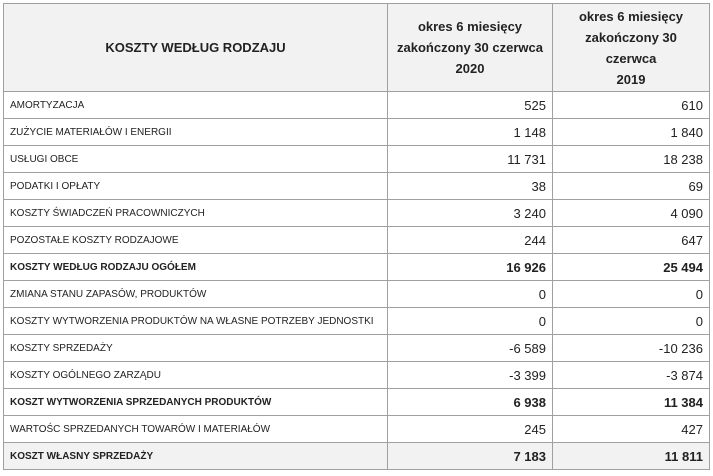 The width and height of the screenshot is (713, 476). Describe the element at coordinates (470, 375) in the screenshot. I see `cell-value: -3 399` at that location.